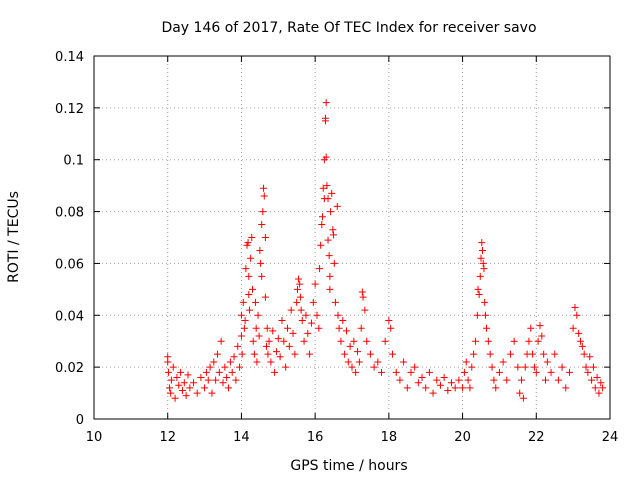  What do you see at coordinates (536, 437) in the screenshot?
I see `x-tick-label: 22` at bounding box center [536, 437].